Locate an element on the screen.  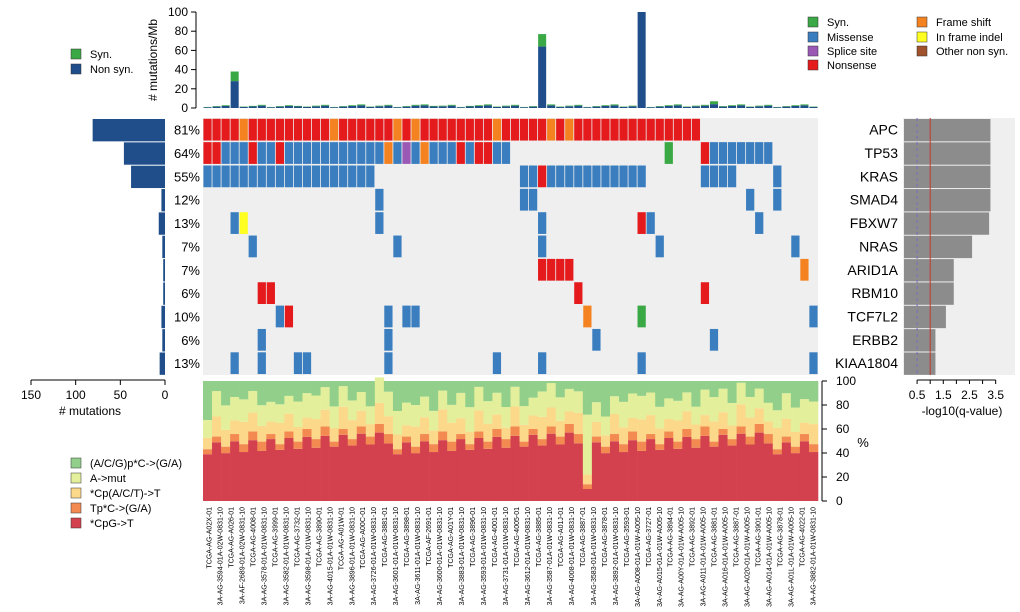
legend-nonsyn-swatch is located at coordinates (76, 69).